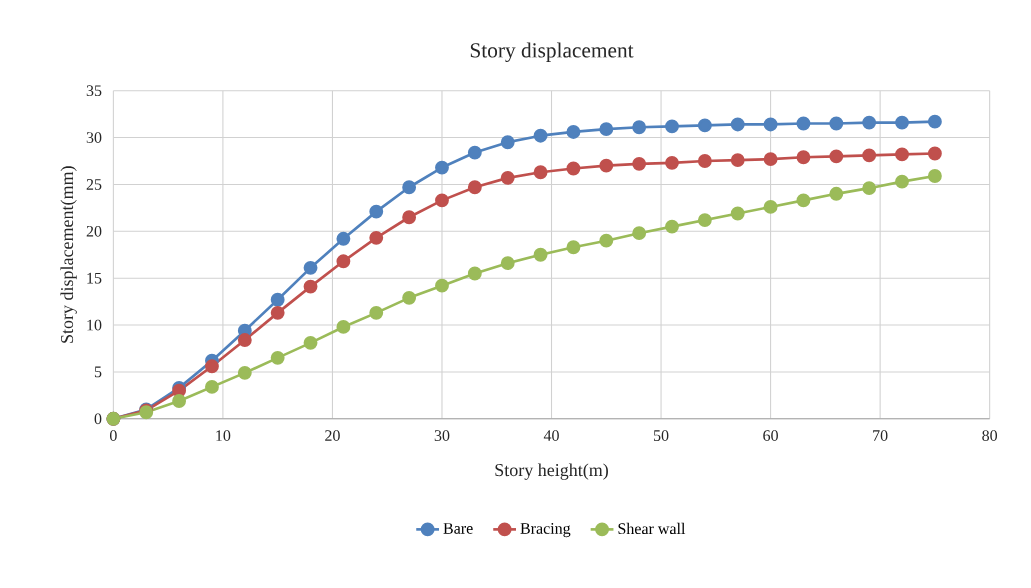  What do you see at coordinates (551, 435) in the screenshot?
I see `x-tick-label: 40` at bounding box center [551, 435].